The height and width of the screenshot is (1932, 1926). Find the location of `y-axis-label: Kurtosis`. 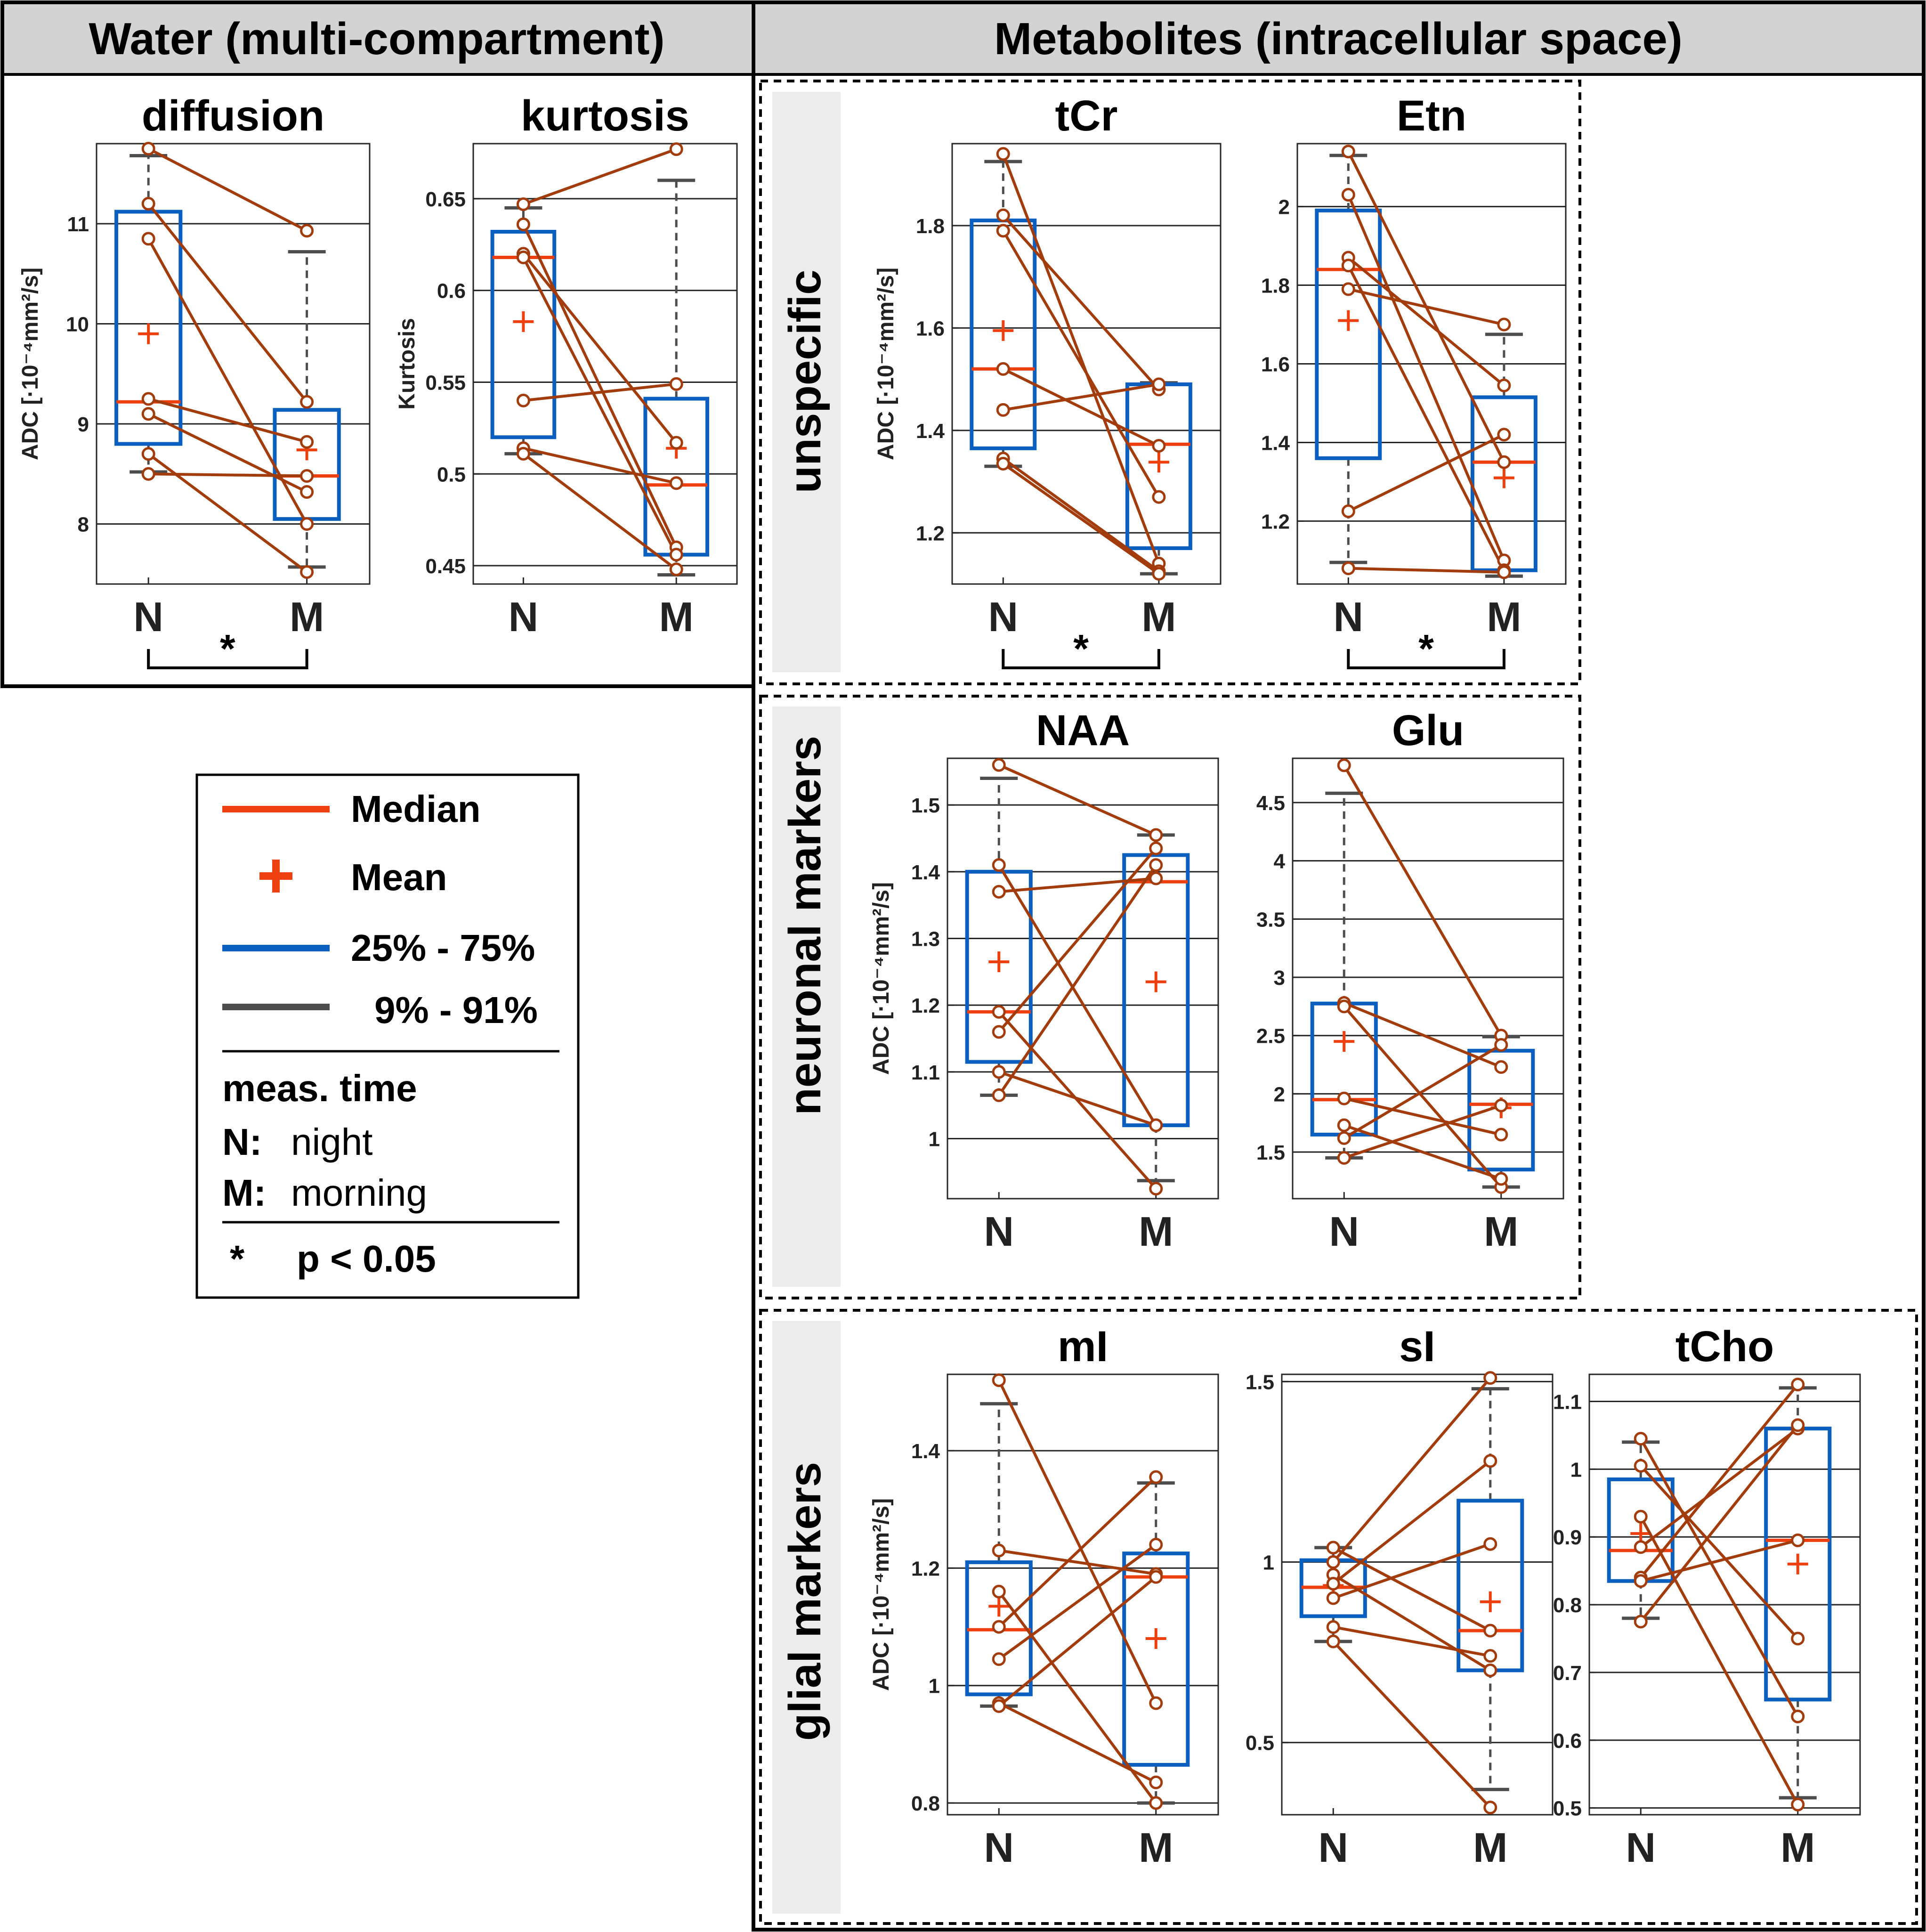

y-axis-label: Kurtosis is located at coordinates (407, 364).